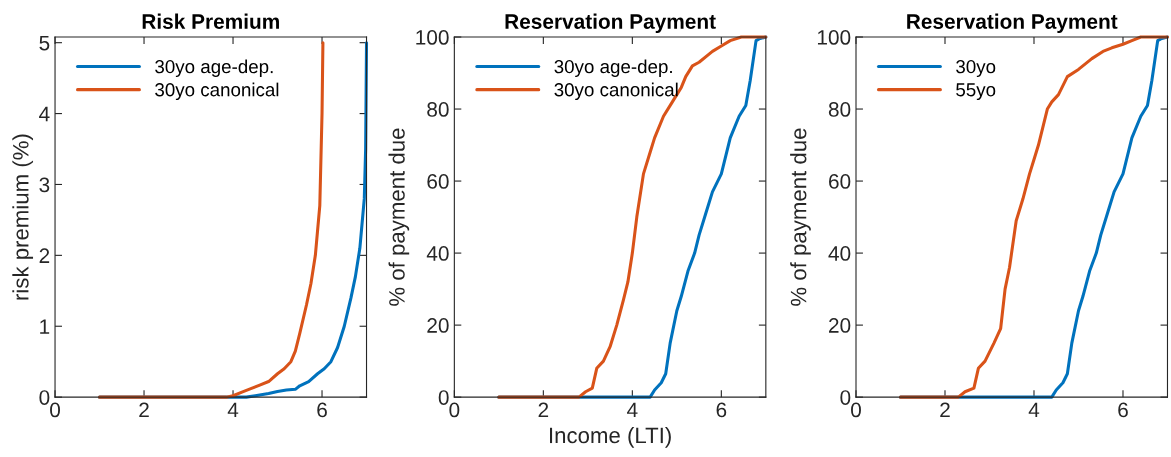 The width and height of the screenshot is (1171, 457). I want to click on y-tick-label: 2, so click(44, 255).